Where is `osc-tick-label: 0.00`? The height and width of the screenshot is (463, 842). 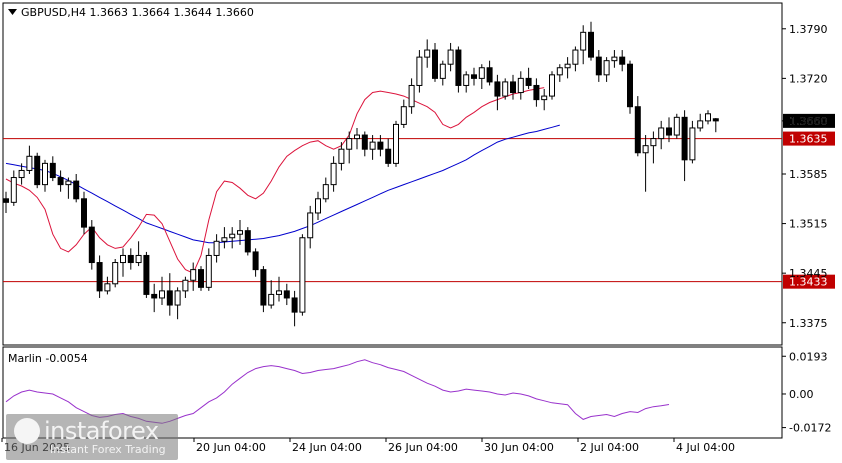
osc-tick-label: 0.00 is located at coordinates (801, 394).